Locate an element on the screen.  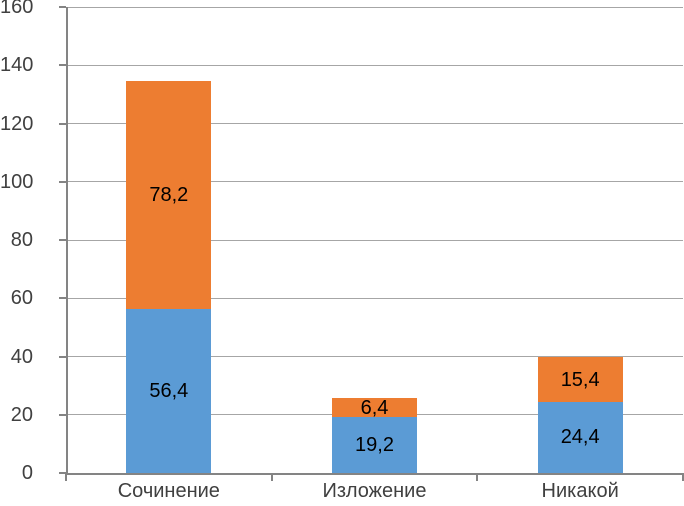
x-axis-line is located at coordinates (374, 474).